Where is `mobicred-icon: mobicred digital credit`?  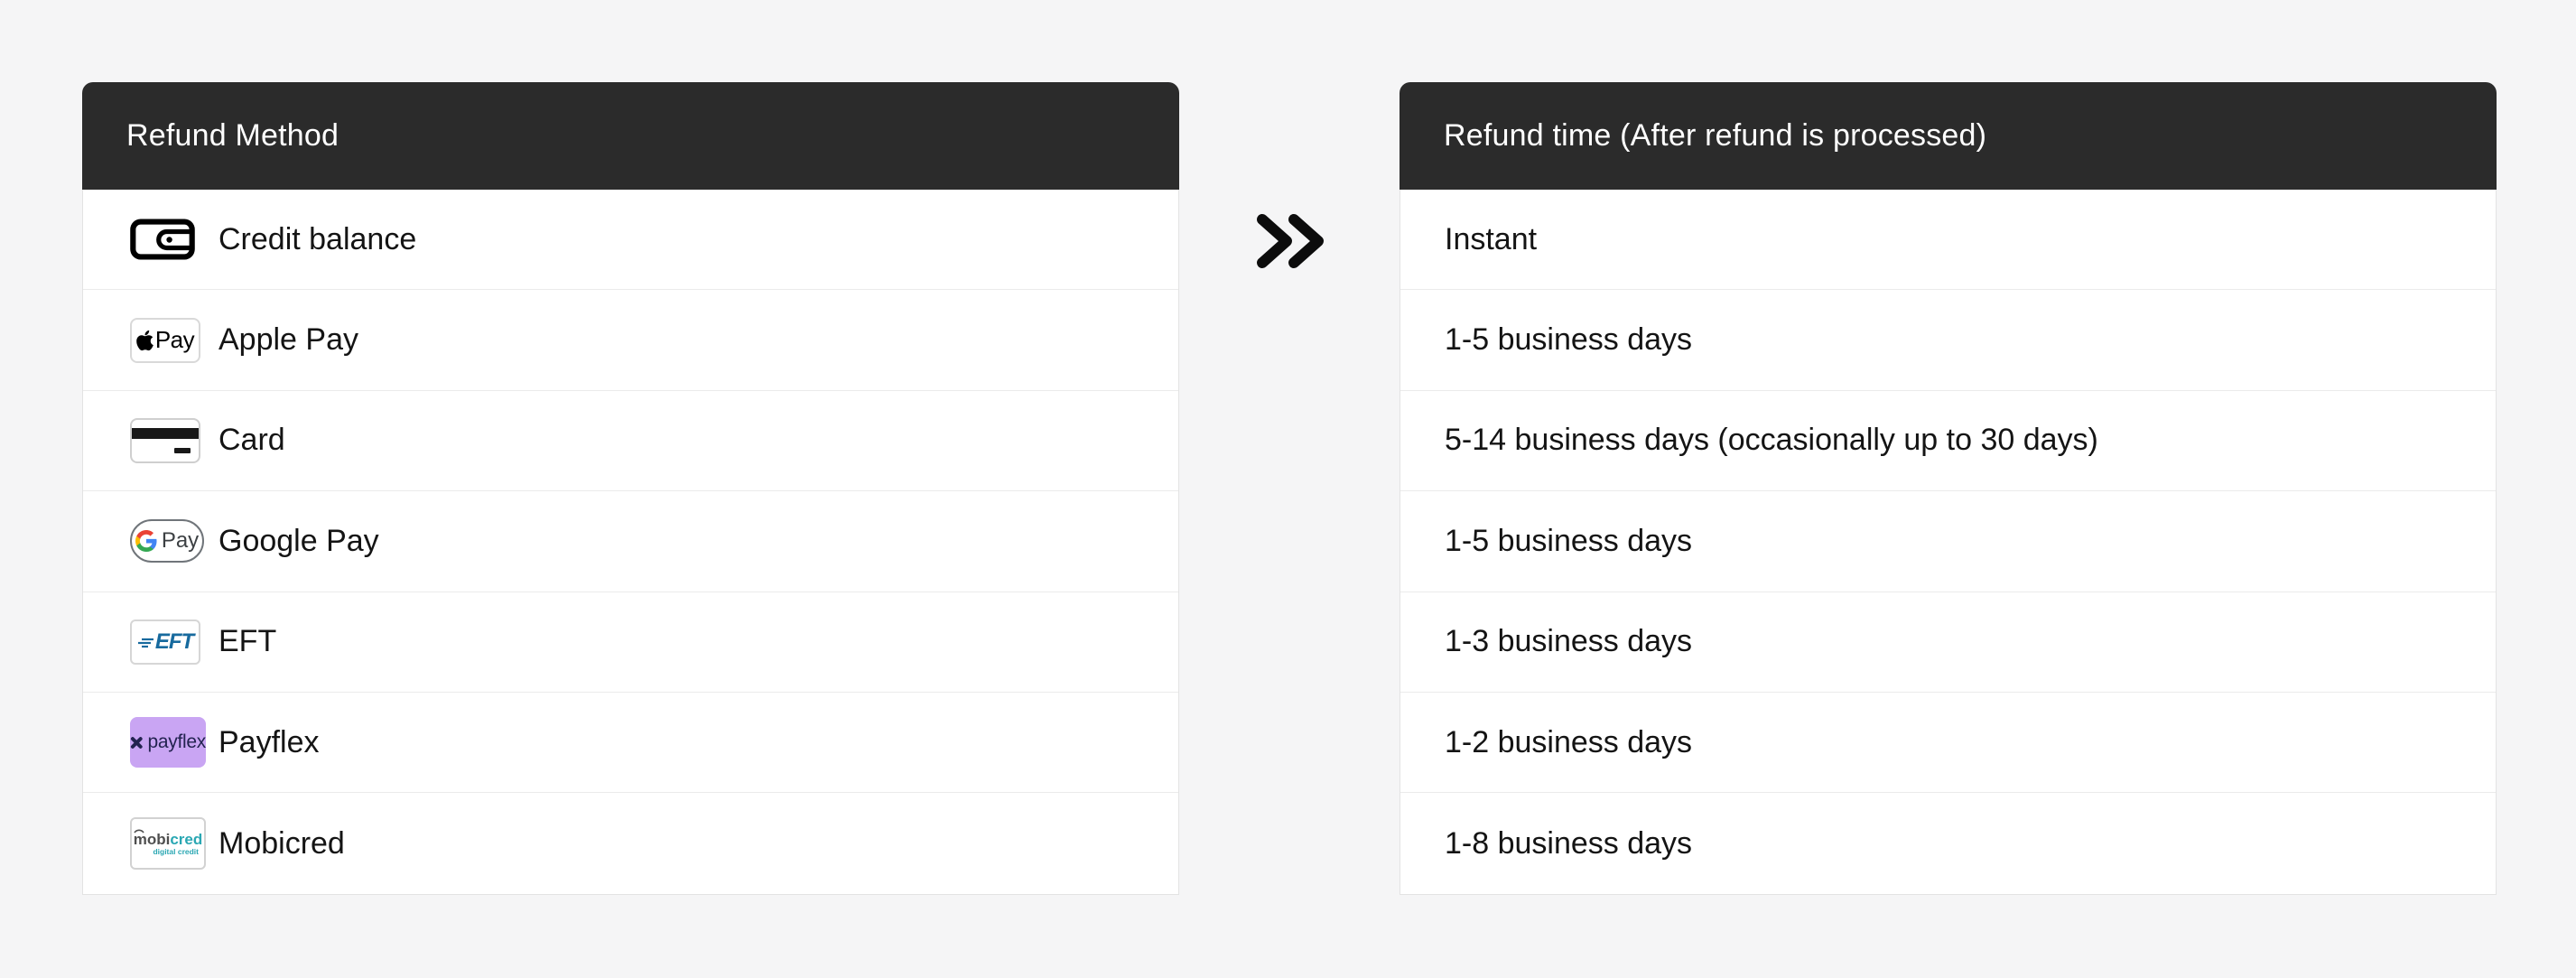 mobicred-icon: mobicred digital credit is located at coordinates (170, 844).